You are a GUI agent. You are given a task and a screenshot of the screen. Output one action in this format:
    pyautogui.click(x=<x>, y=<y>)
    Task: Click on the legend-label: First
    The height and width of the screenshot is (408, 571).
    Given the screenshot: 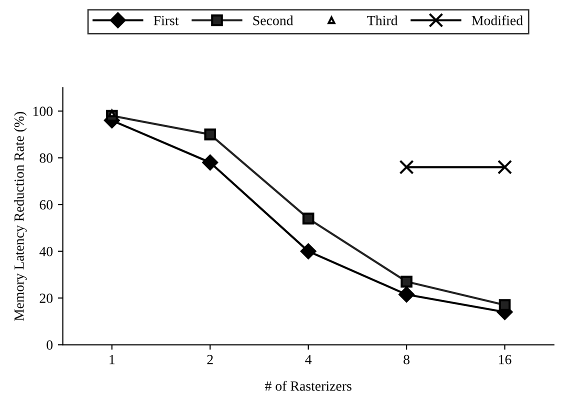 What is the action you would take?
    pyautogui.click(x=166, y=21)
    